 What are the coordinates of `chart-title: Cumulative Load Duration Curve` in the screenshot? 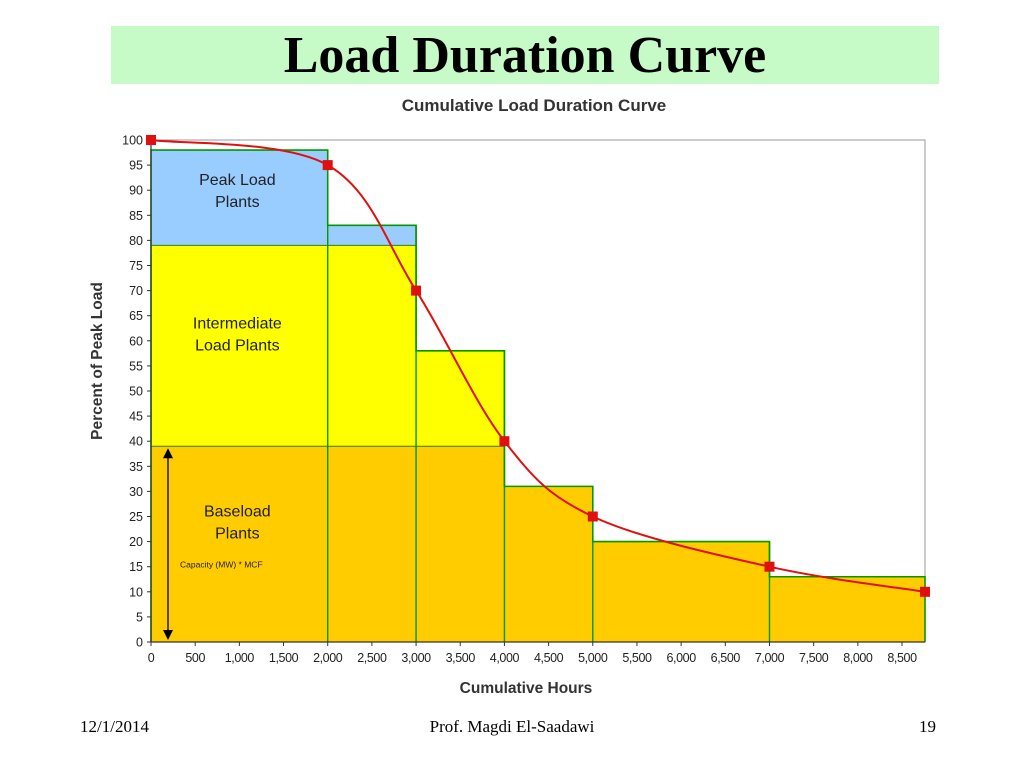 It's located at (534, 105).